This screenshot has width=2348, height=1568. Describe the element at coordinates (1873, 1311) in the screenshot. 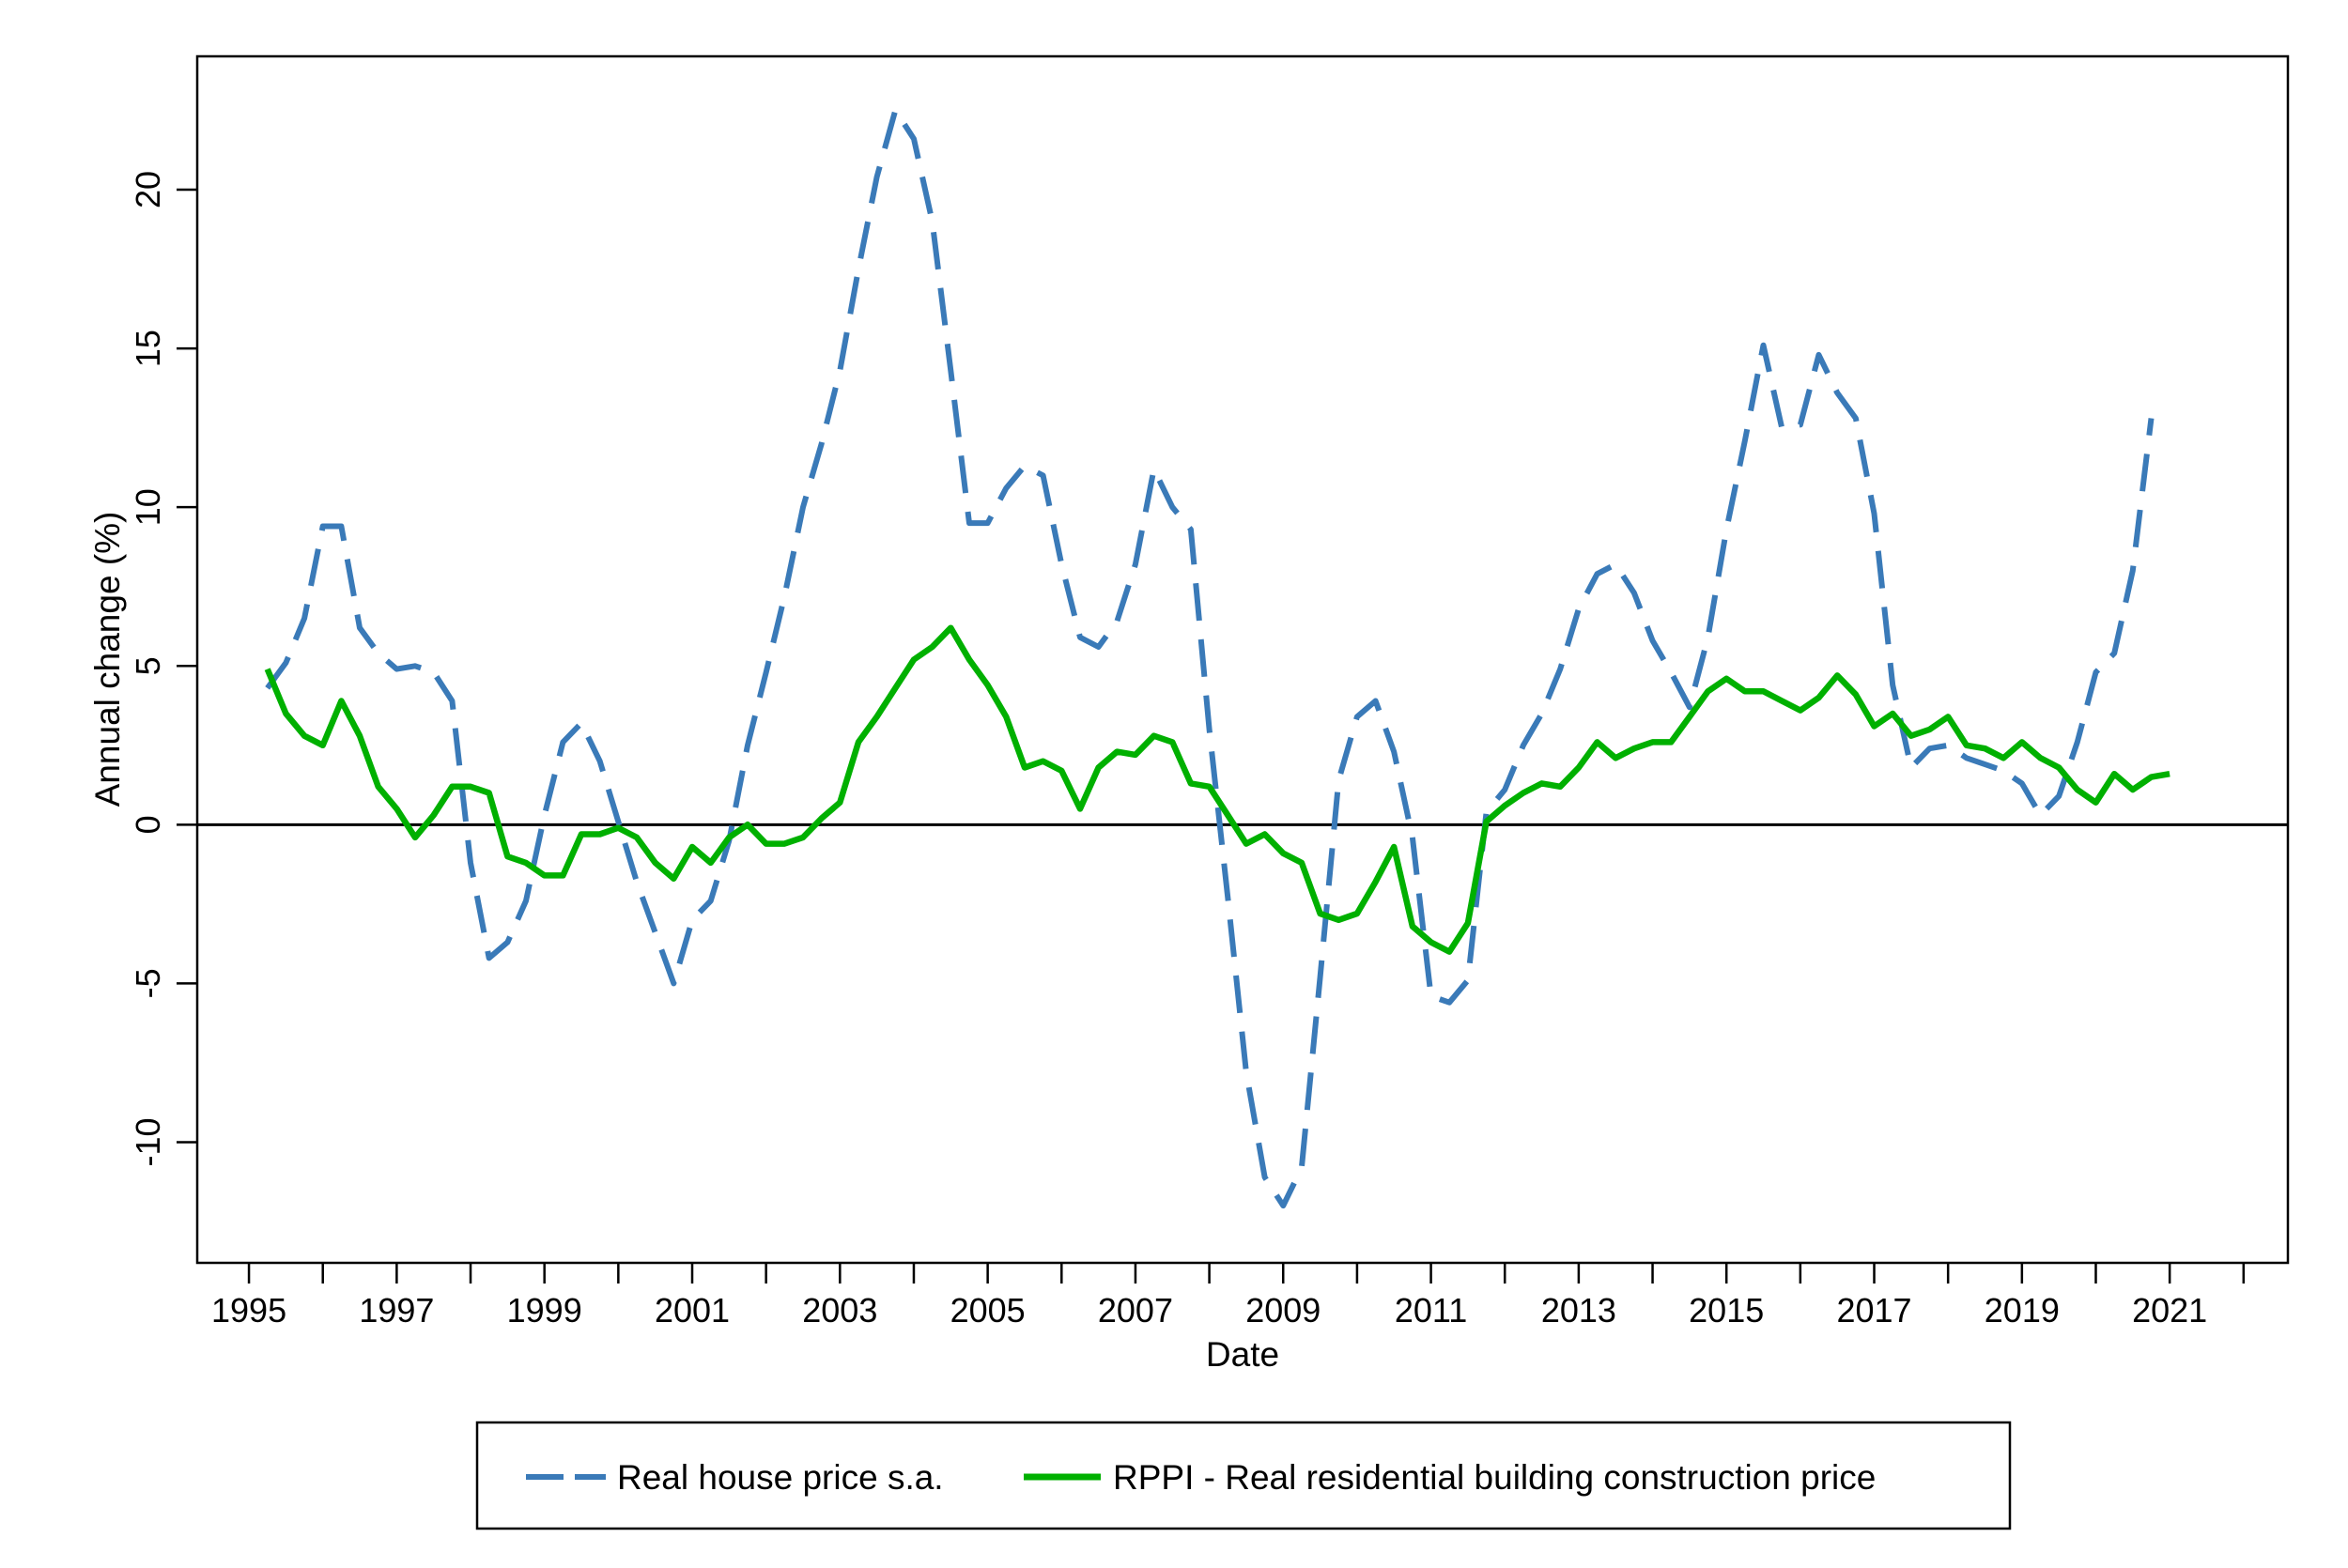

I see `x-tick-label: 2017` at that location.